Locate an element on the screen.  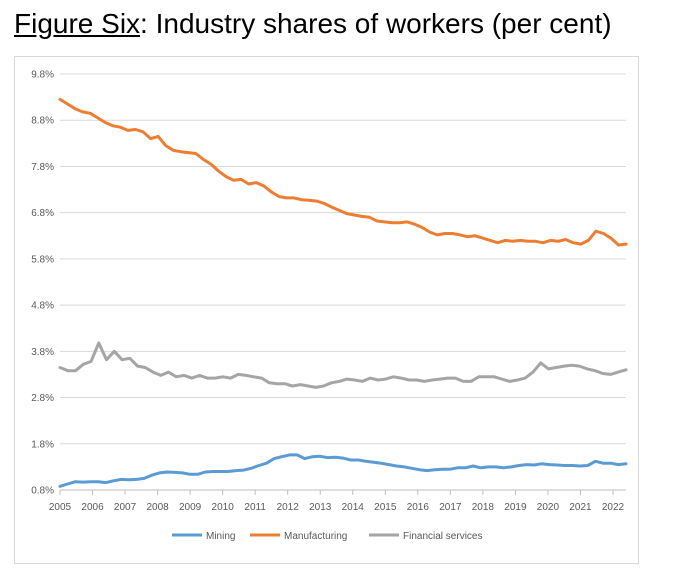
y-tick-label: 6.8% is located at coordinates (42, 213).